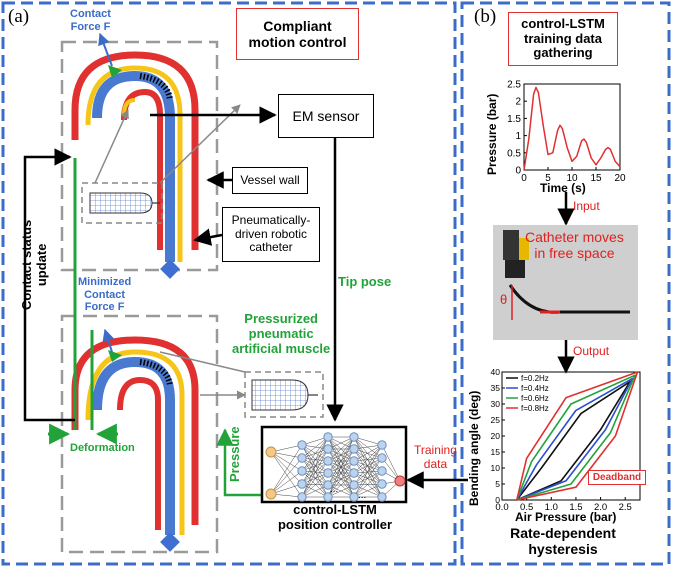 The height and width of the screenshot is (569, 674). Describe the element at coordinates (575, 507) in the screenshot. I see `chart2-xtick-label: 1.5` at that location.